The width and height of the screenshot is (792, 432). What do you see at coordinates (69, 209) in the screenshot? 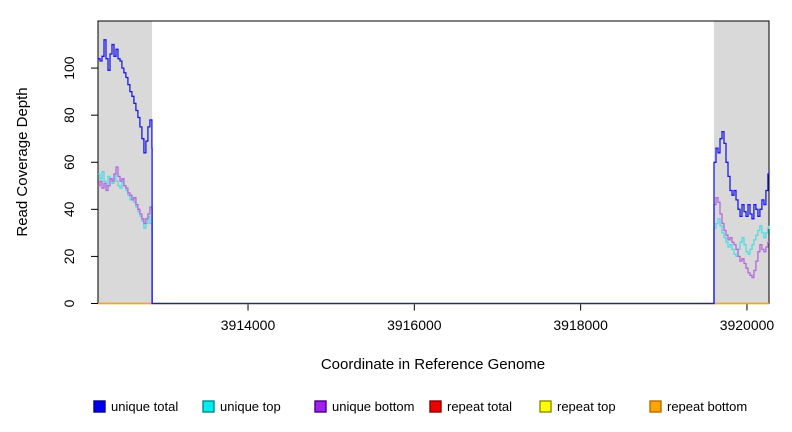
I see `y-tick-label: 40` at bounding box center [69, 209].